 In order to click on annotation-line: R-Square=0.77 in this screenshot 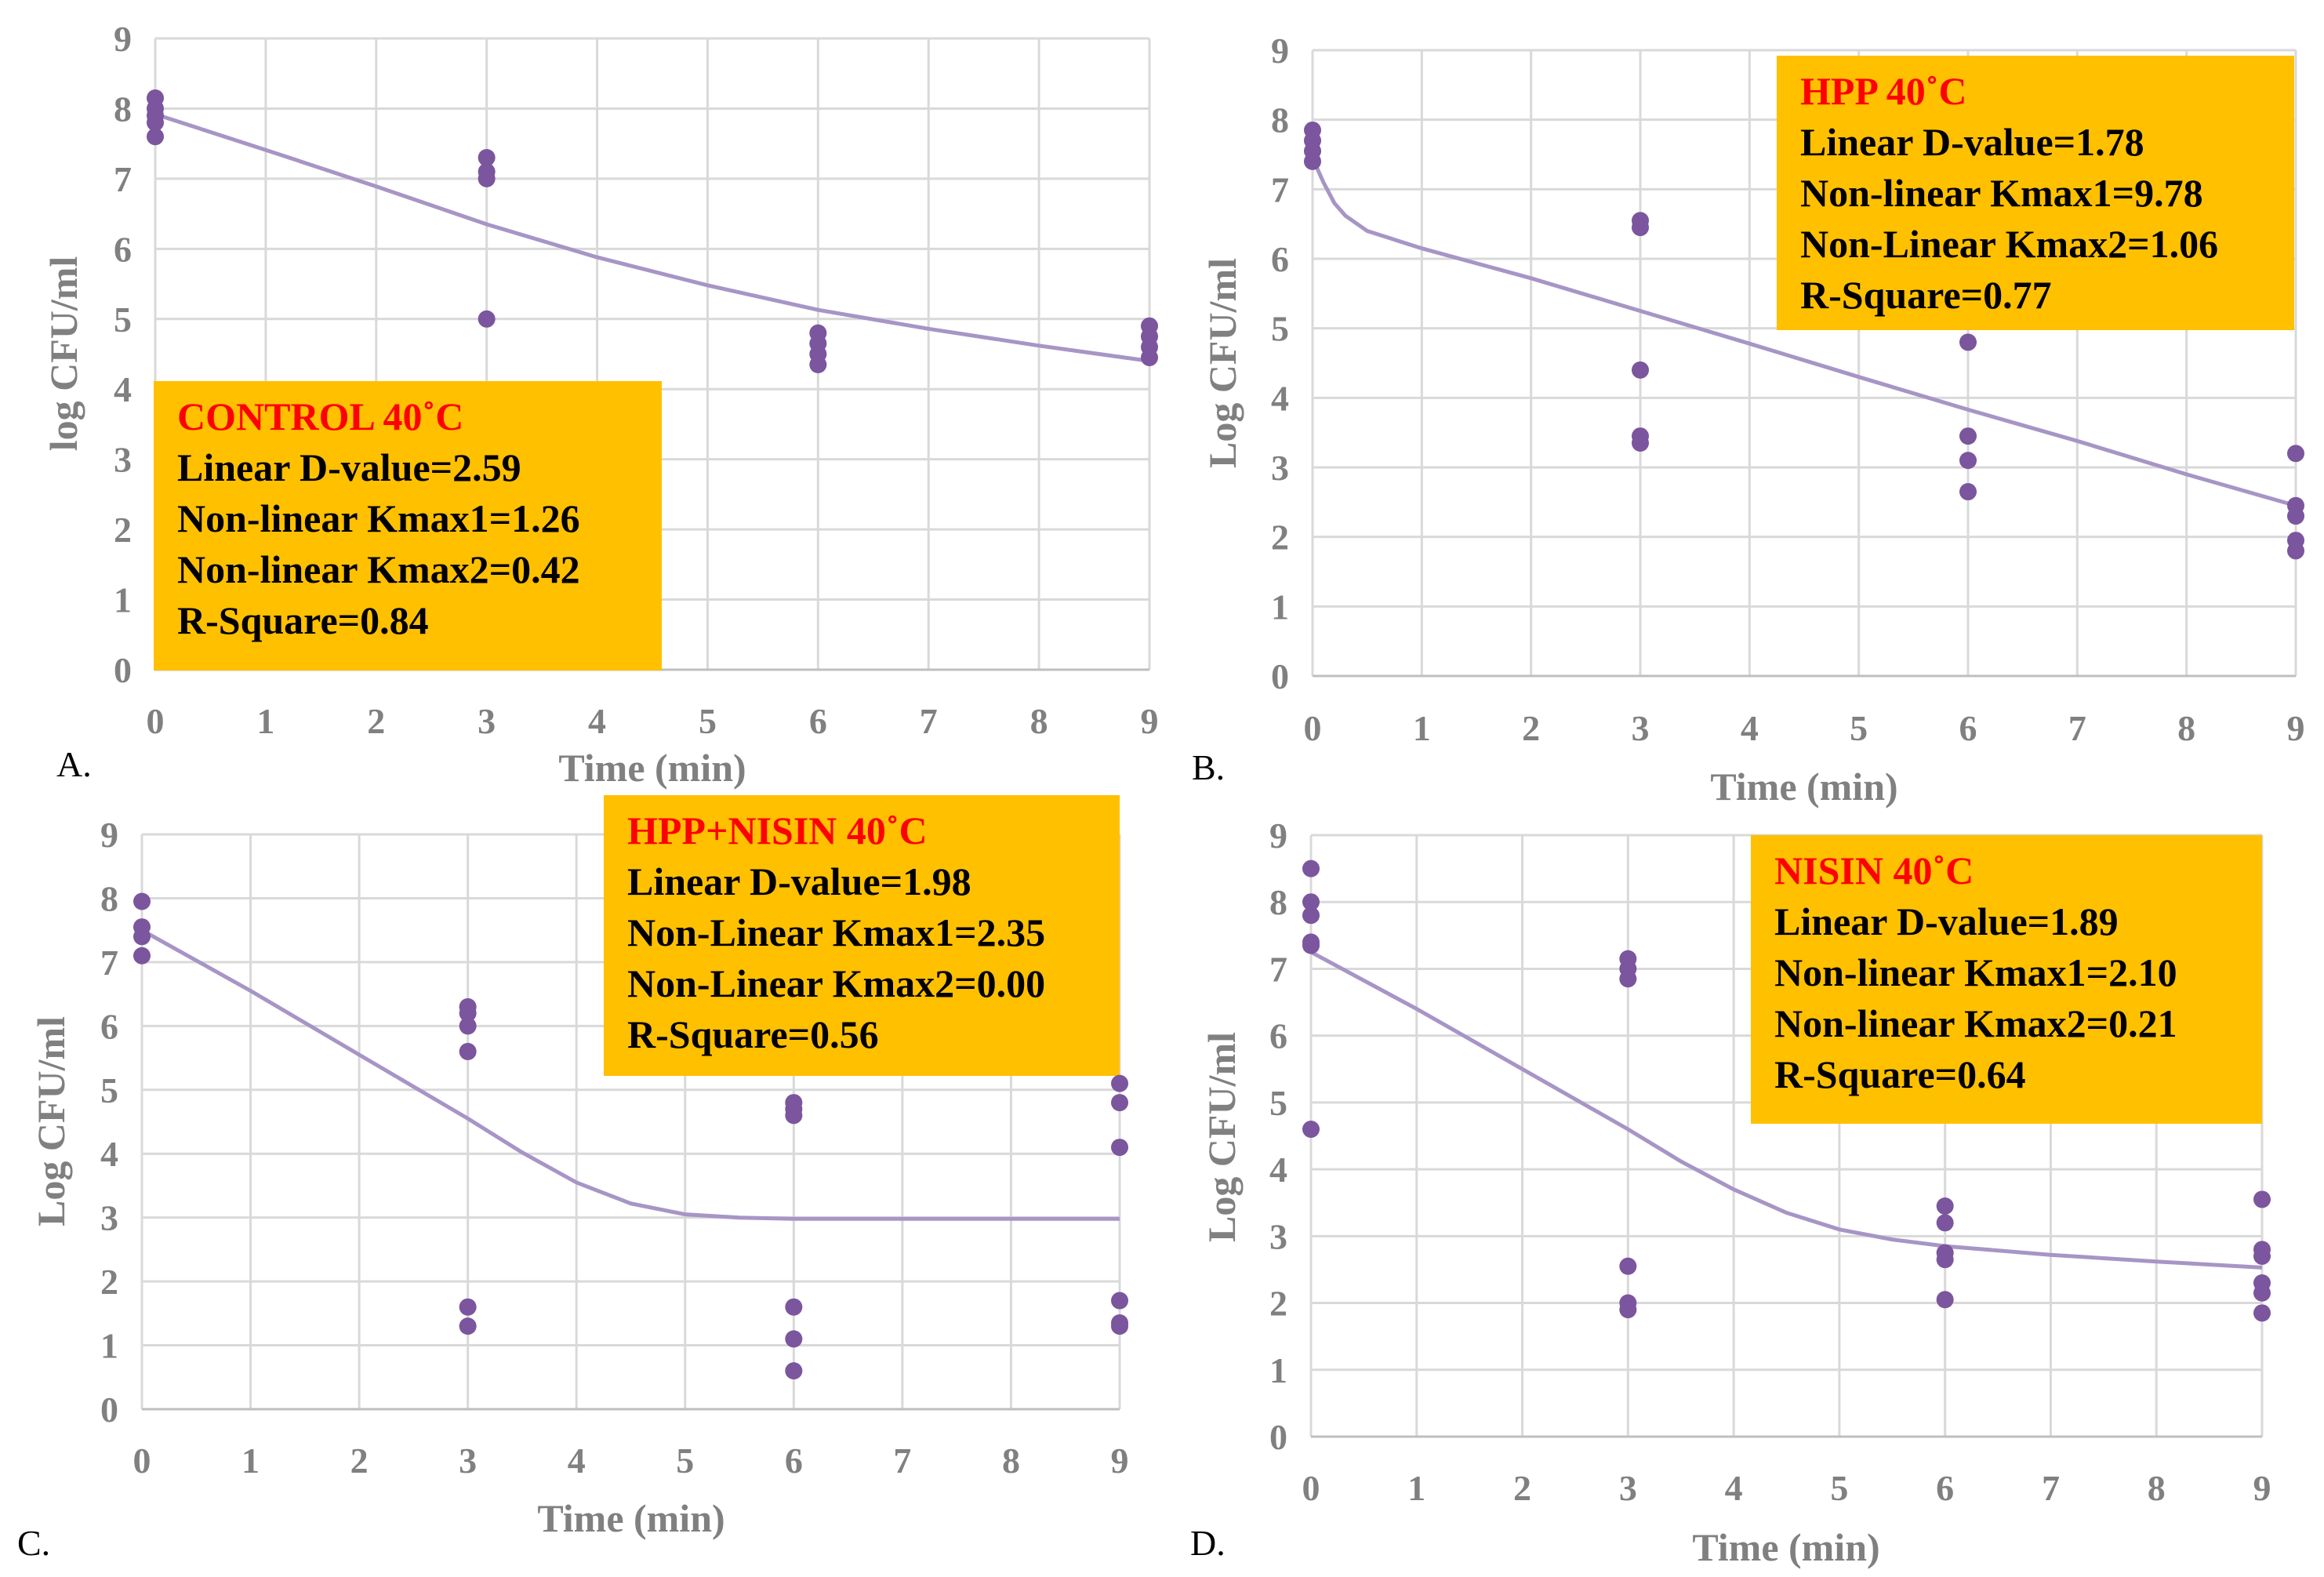, I will do `click(1926, 295)`.